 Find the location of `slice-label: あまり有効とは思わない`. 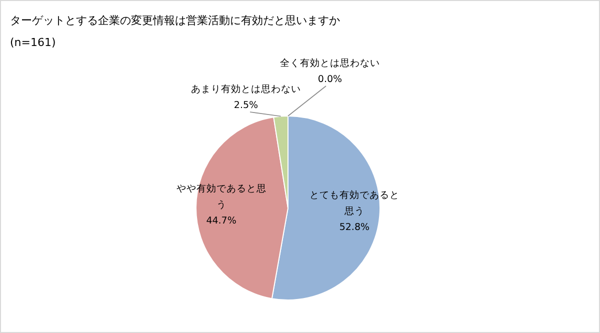

slice-label: あまり有効とは思わない is located at coordinates (246, 89).